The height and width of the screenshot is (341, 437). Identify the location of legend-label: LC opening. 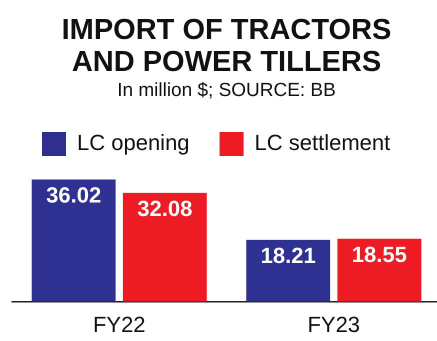
(133, 143).